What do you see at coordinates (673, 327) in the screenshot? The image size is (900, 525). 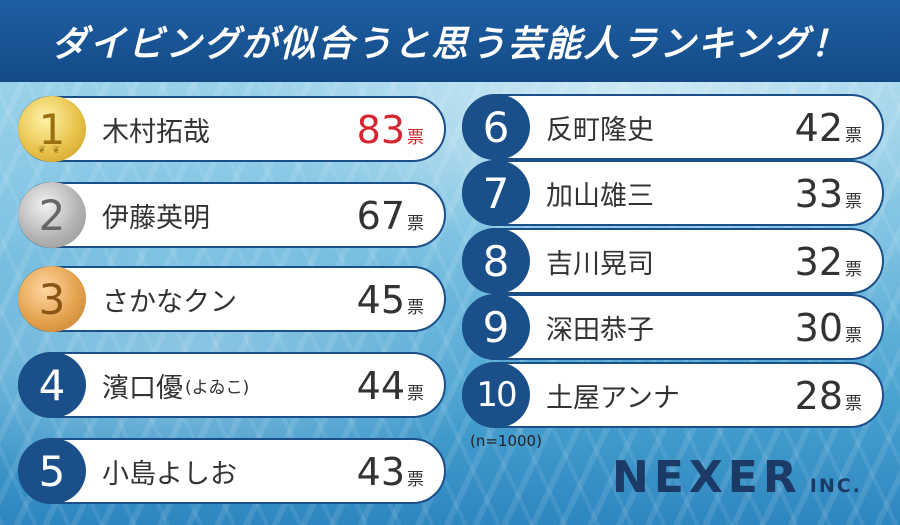 I see `ranking-row-9: 9 深田恭子 30 票` at bounding box center [673, 327].